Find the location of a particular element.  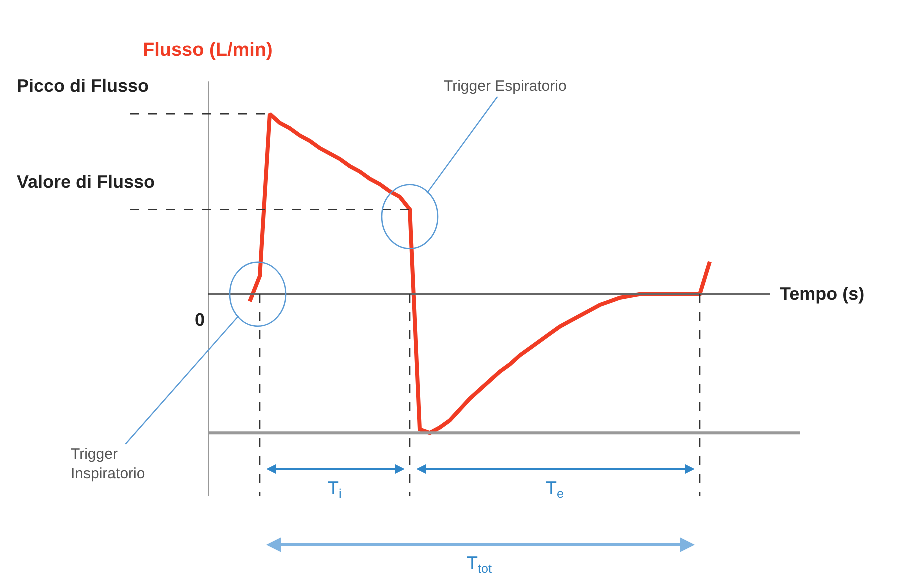

text: Trigger Inspiratorio is located at coordinates (108, 464).